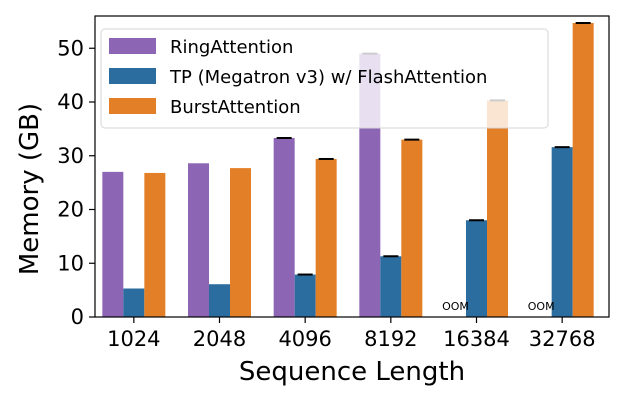  What do you see at coordinates (77, 317) in the screenshot?
I see `y-tick-label-0: 0` at bounding box center [77, 317].